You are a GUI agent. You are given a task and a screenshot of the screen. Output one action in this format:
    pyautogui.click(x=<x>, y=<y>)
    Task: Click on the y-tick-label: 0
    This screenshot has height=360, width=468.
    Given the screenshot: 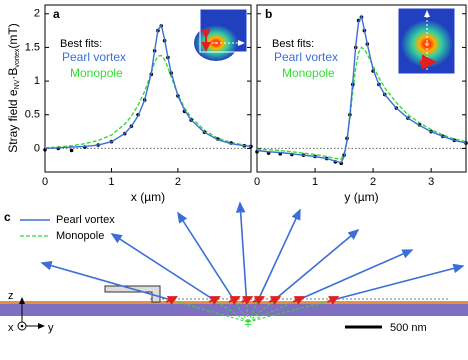 What is the action you would take?
    pyautogui.click(x=37, y=148)
    